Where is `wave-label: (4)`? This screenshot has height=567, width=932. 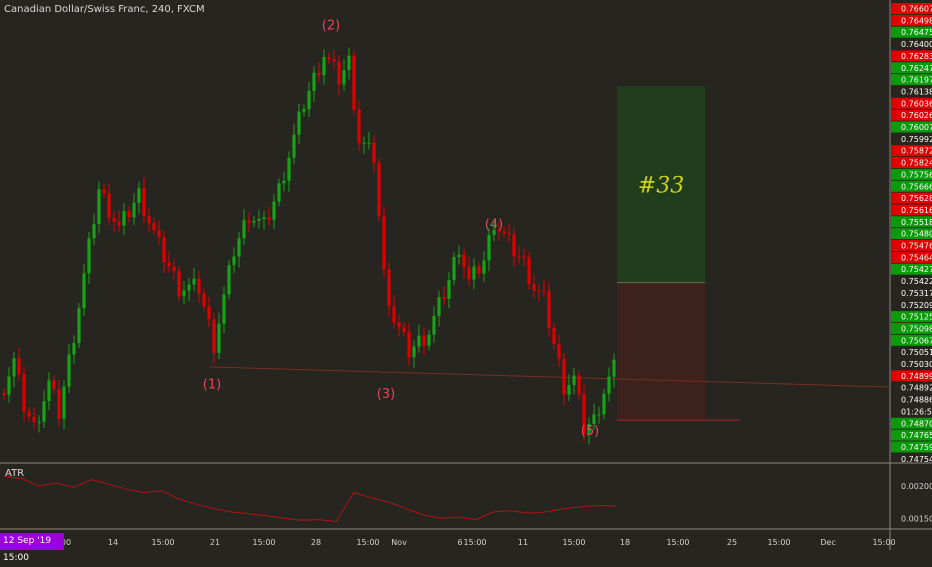
wave-label: (4) is located at coordinates (494, 225).